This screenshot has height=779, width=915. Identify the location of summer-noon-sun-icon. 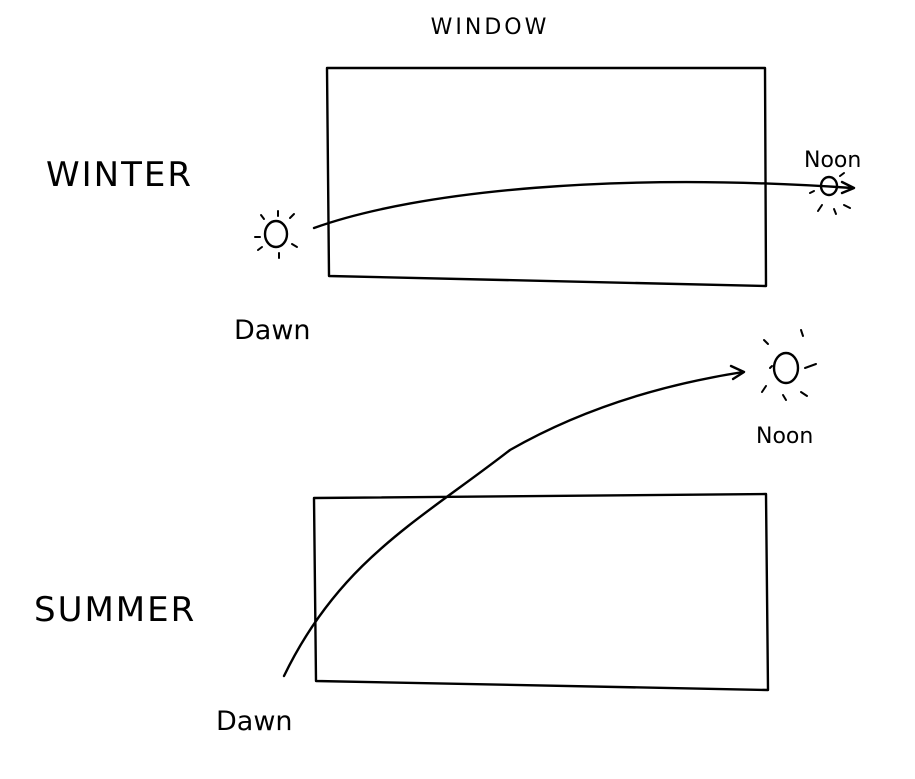
(789, 365).